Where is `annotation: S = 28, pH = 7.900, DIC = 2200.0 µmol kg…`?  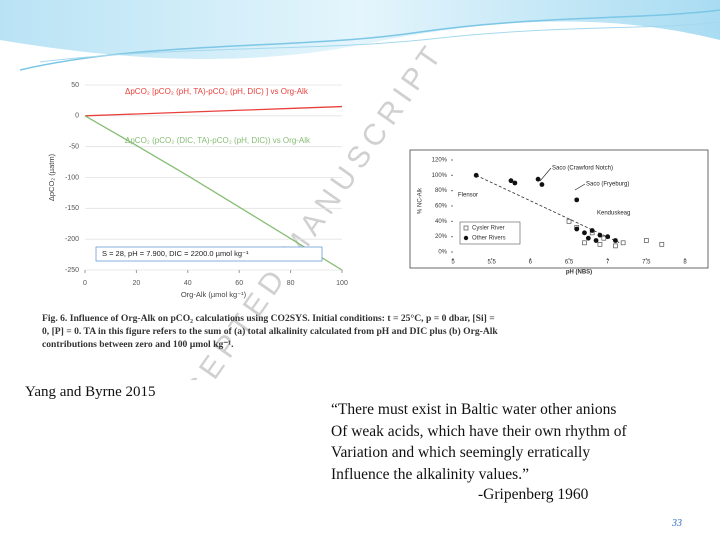
annotation: S = 28, pH = 7.900, DIC = 2200.0 µmol kg… is located at coordinates (175, 253).